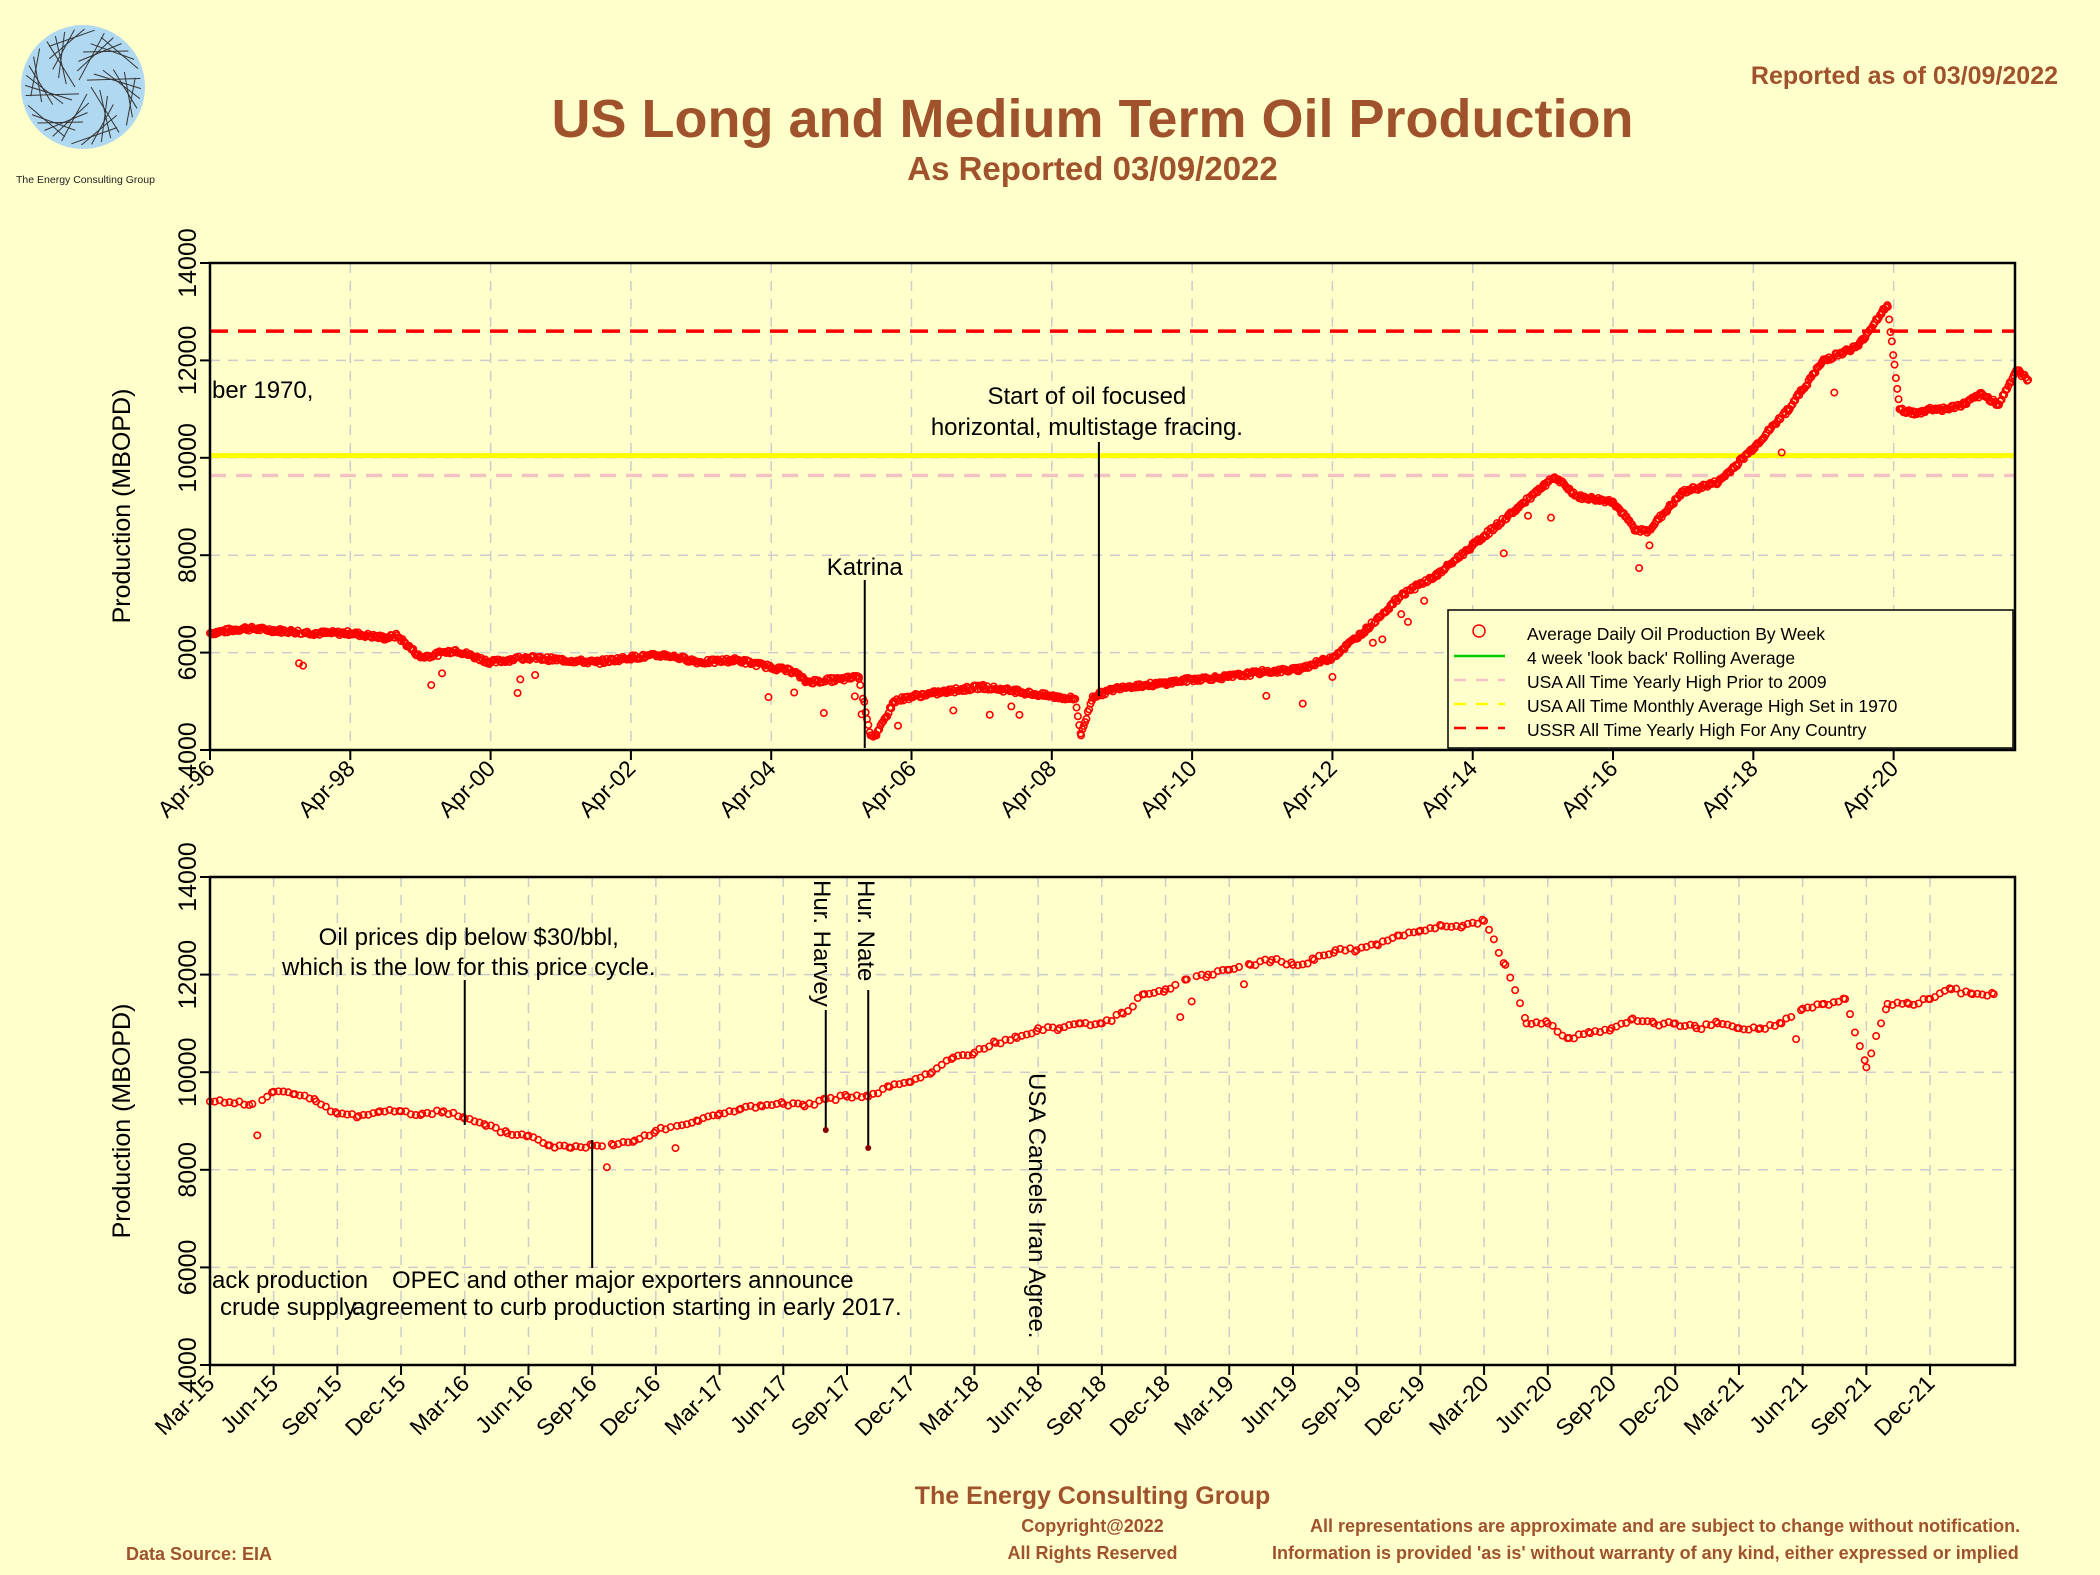 The image size is (2100, 1575). Describe the element at coordinates (566, 1405) in the screenshot. I see `x-tick-label: Sep-16` at that location.